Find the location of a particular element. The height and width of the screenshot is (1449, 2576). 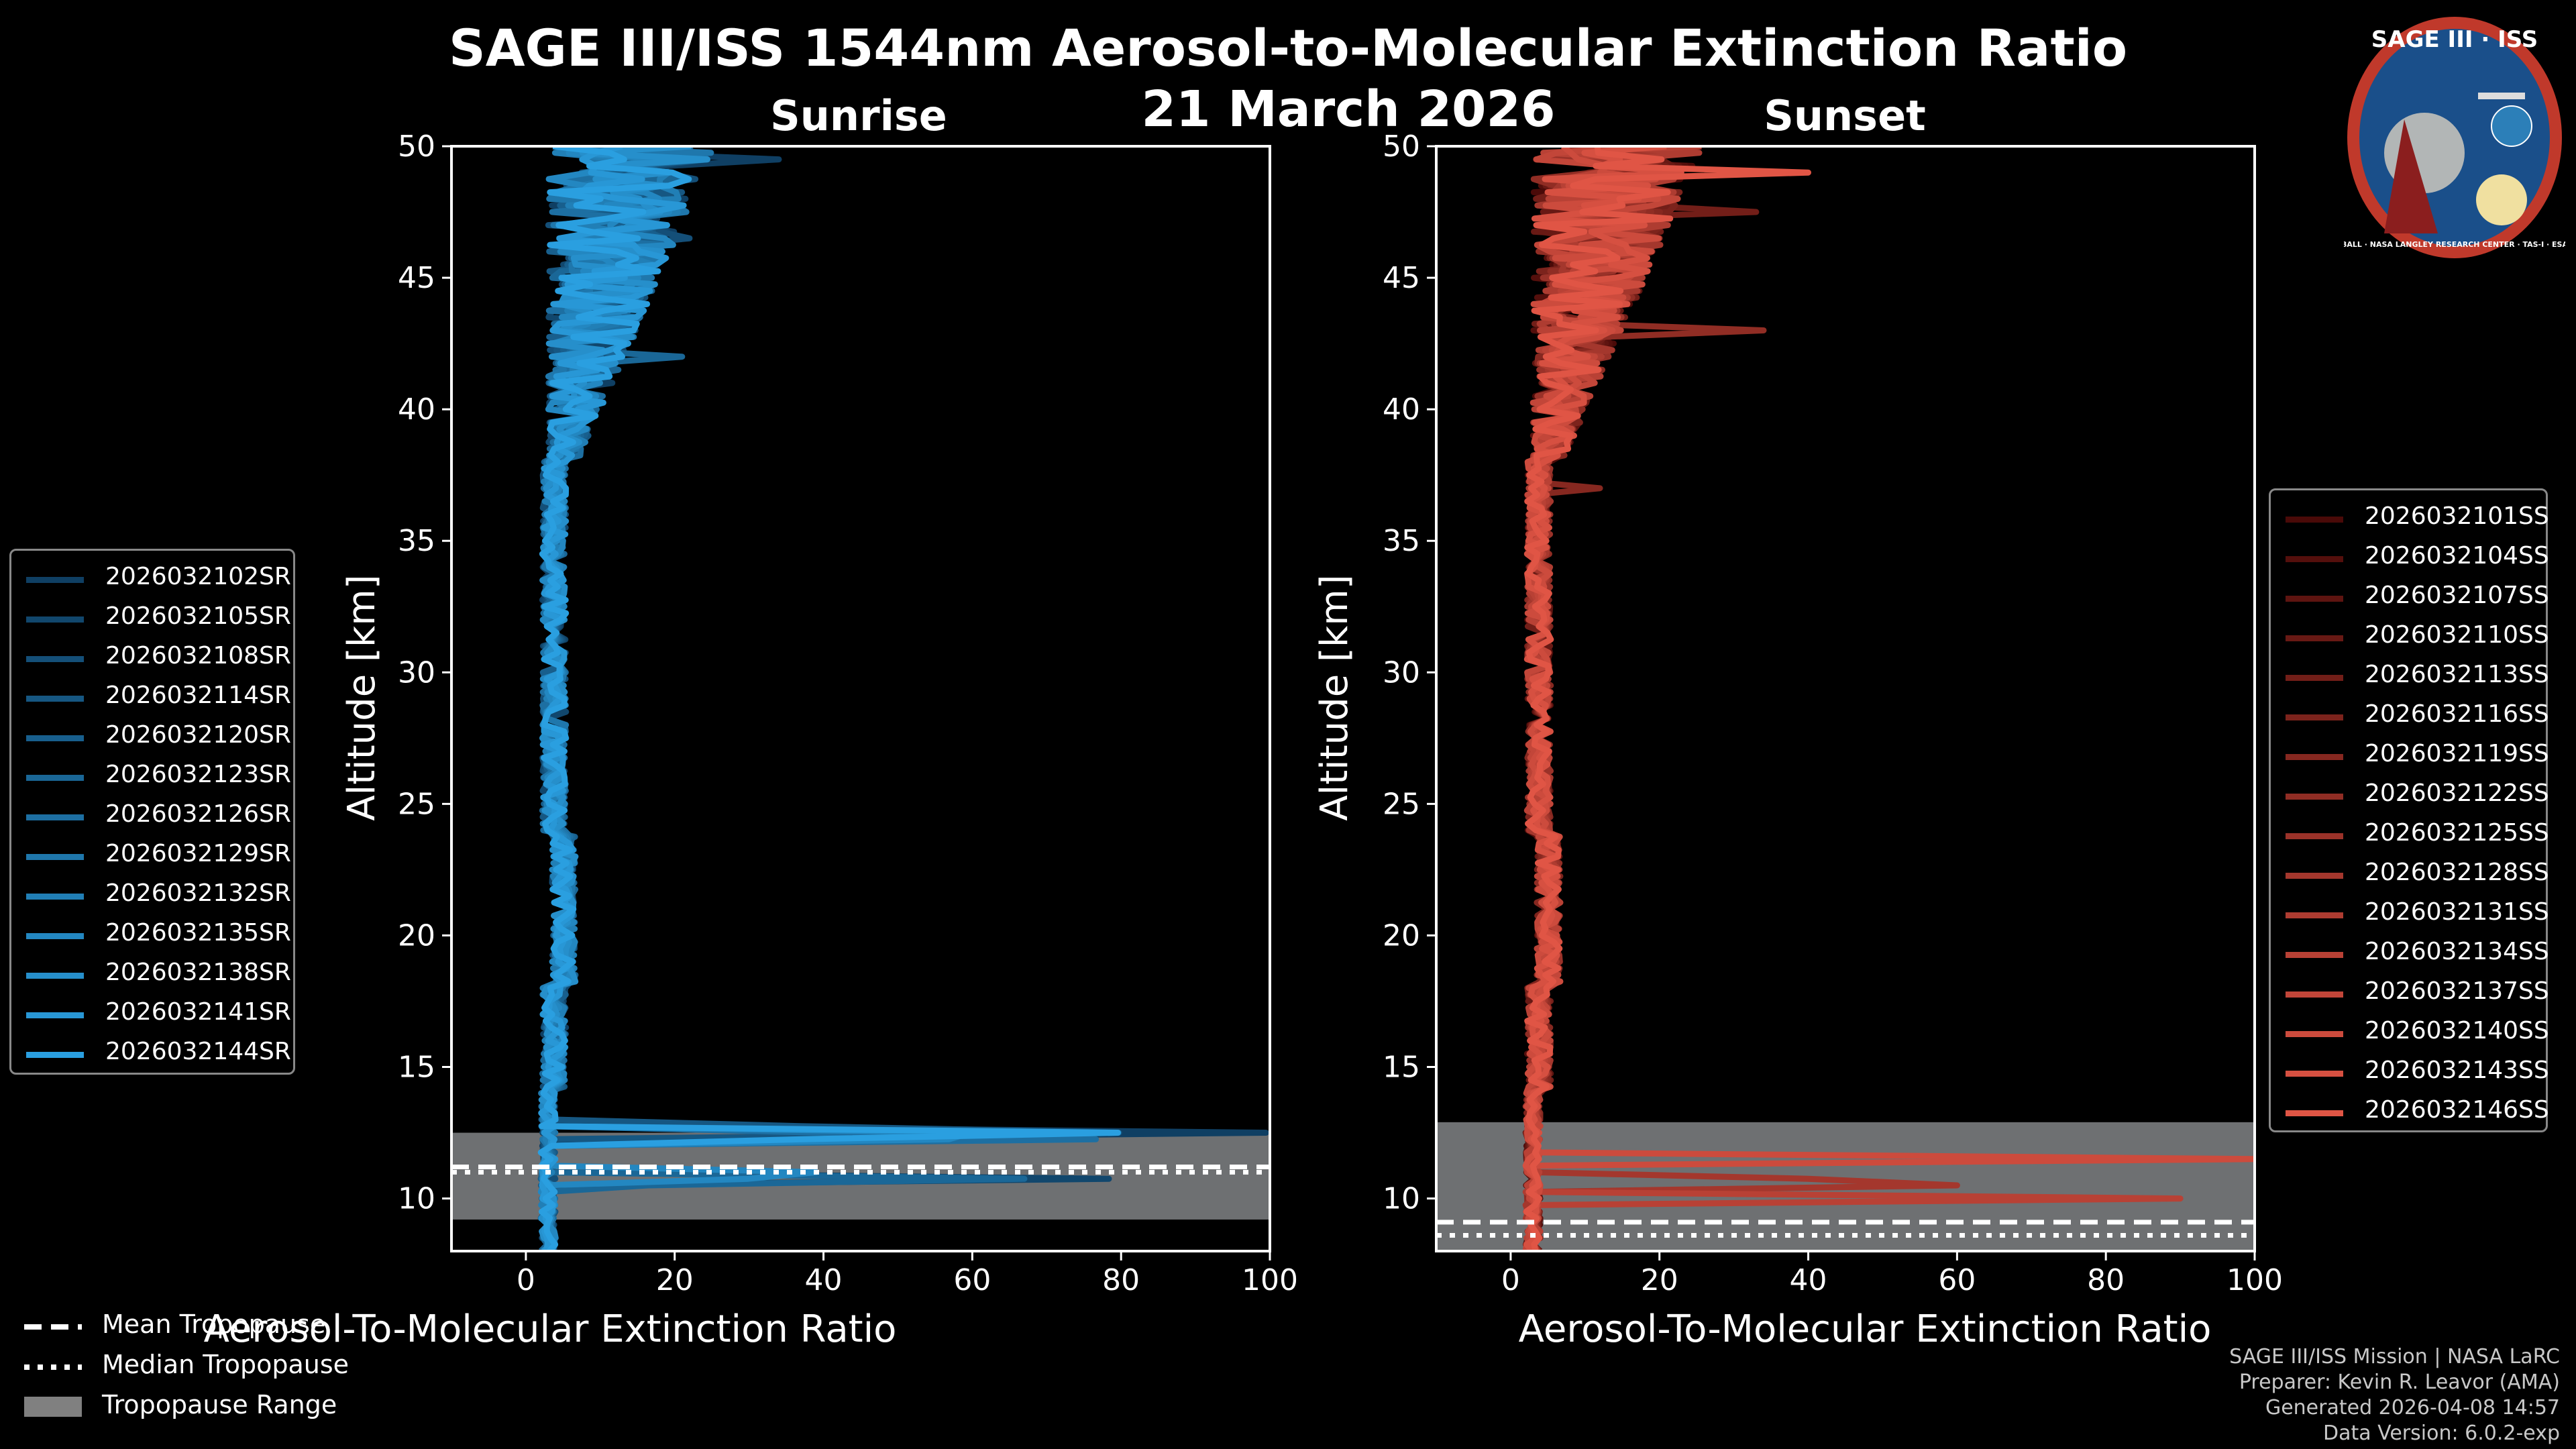

legend-label: 2026032137SS is located at coordinates (2457, 991).